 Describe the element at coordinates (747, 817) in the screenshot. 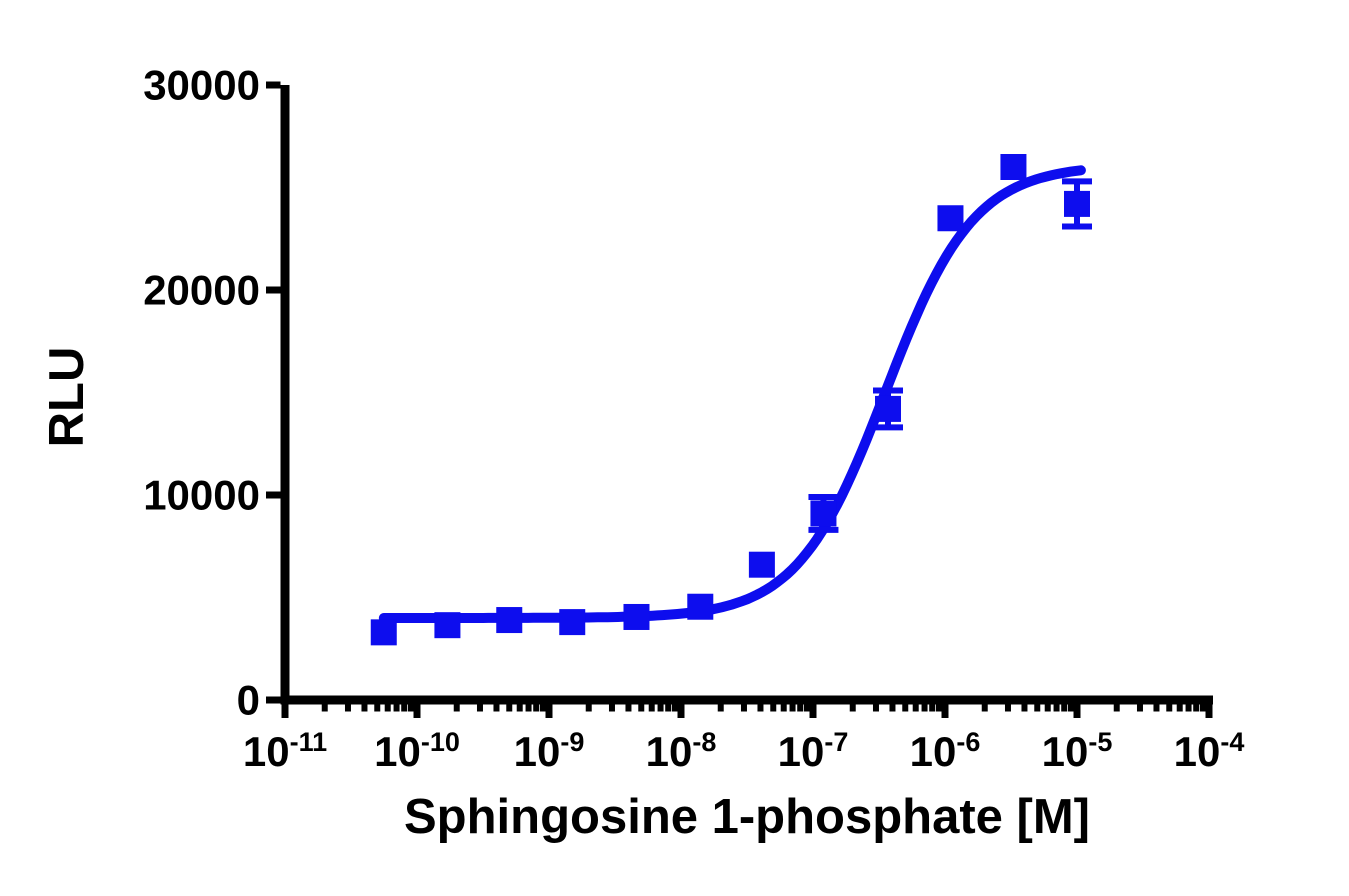

I see `x-axis-title: Sphingosine 1-phosphate [M]` at that location.